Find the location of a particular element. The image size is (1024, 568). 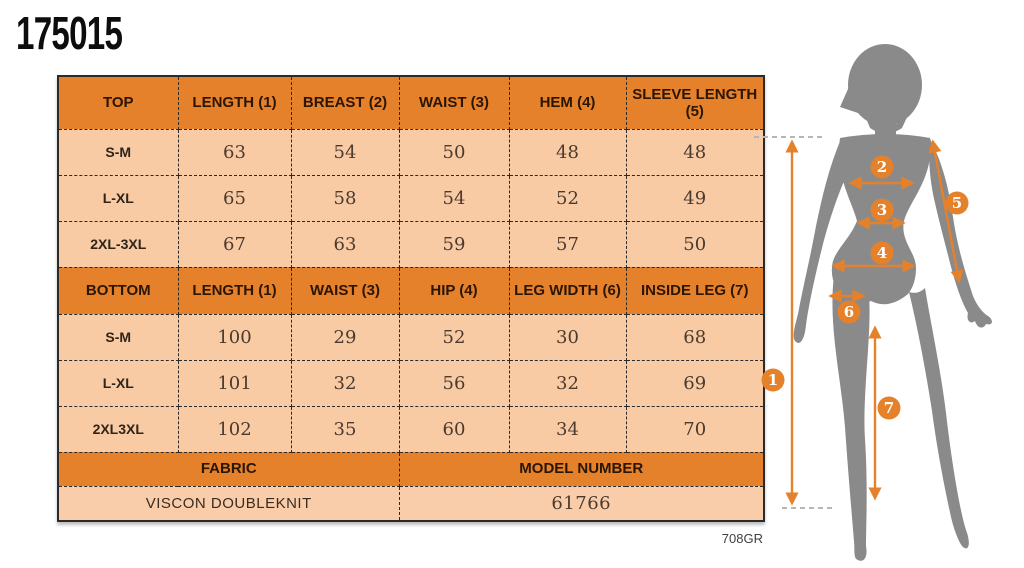

badge-6: 6 is located at coordinates (849, 312).